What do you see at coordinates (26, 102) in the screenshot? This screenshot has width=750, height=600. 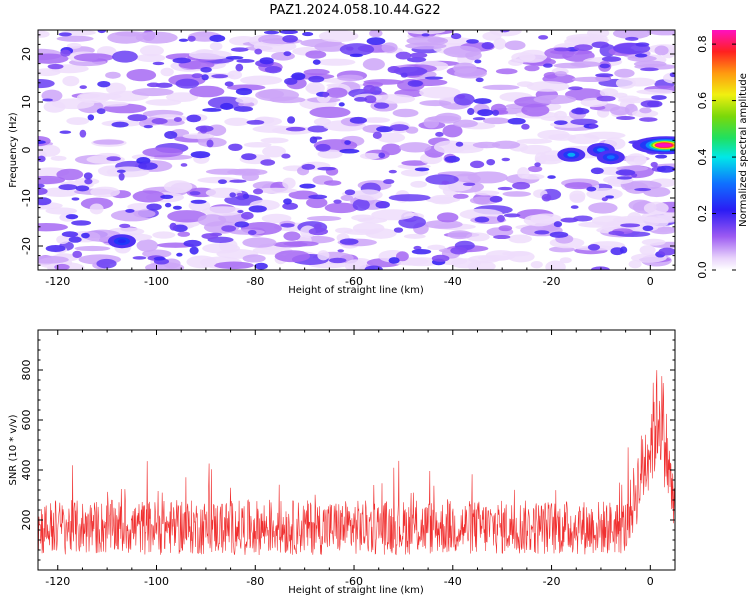 I see `heatmap-y-tick-label: 10` at bounding box center [26, 102].